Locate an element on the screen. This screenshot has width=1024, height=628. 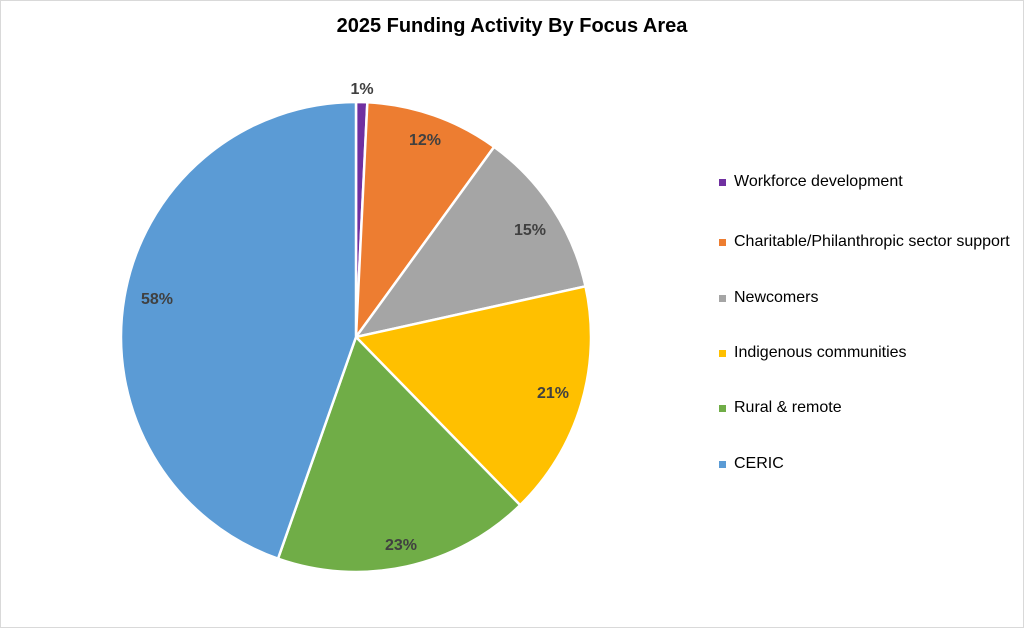
slice-value-label-6: 58% is located at coordinates (157, 299).